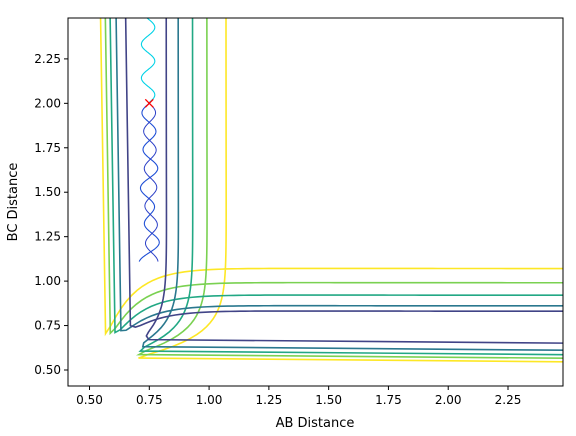 The height and width of the screenshot is (436, 576). I want to click on trajectory-2-companion, so click(151, 182).